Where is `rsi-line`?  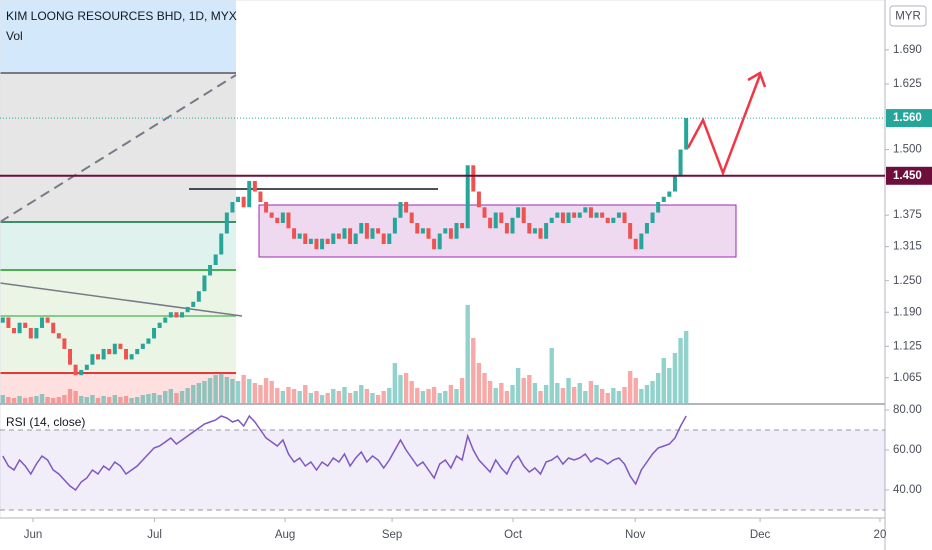
rsi-line is located at coordinates (344, 453).